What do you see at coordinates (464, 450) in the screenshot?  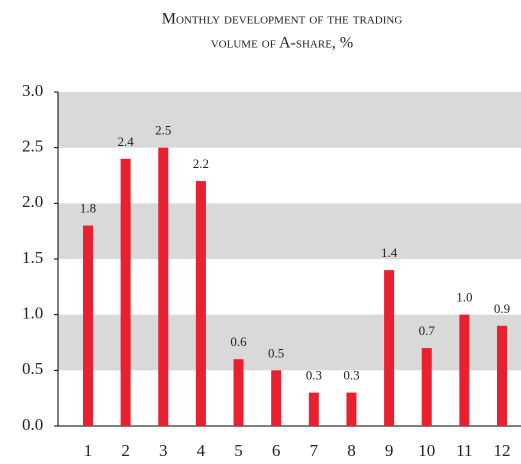 I see `x-tick-label: 11` at bounding box center [464, 450].